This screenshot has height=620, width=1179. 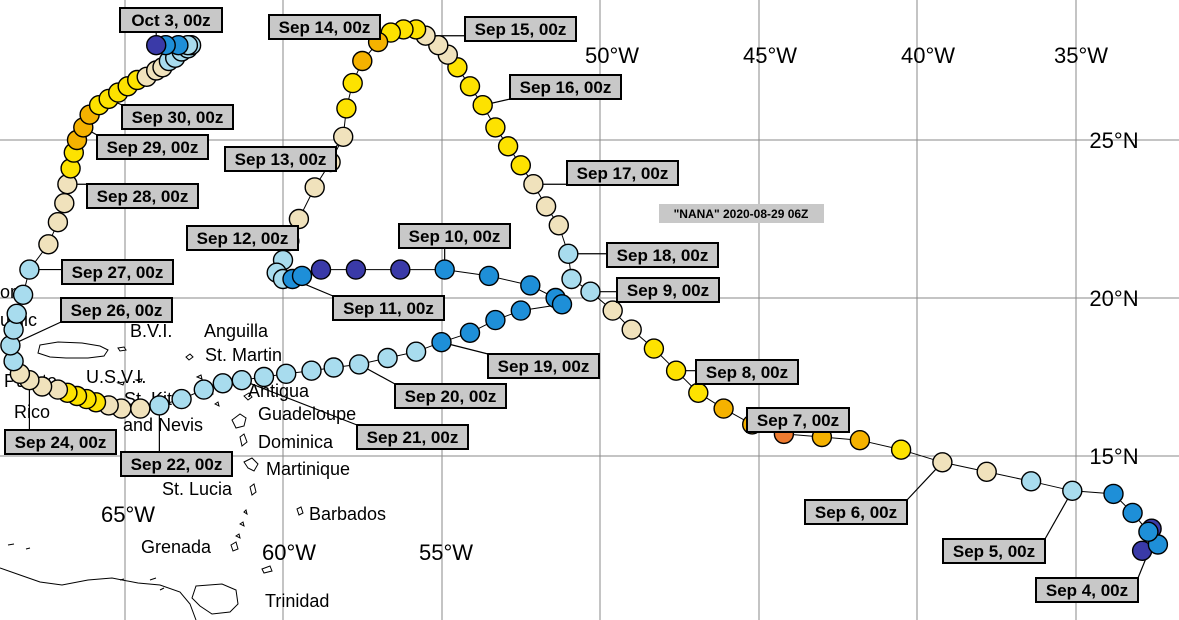 I want to click on trinidad-coast, so click(x=215, y=599).